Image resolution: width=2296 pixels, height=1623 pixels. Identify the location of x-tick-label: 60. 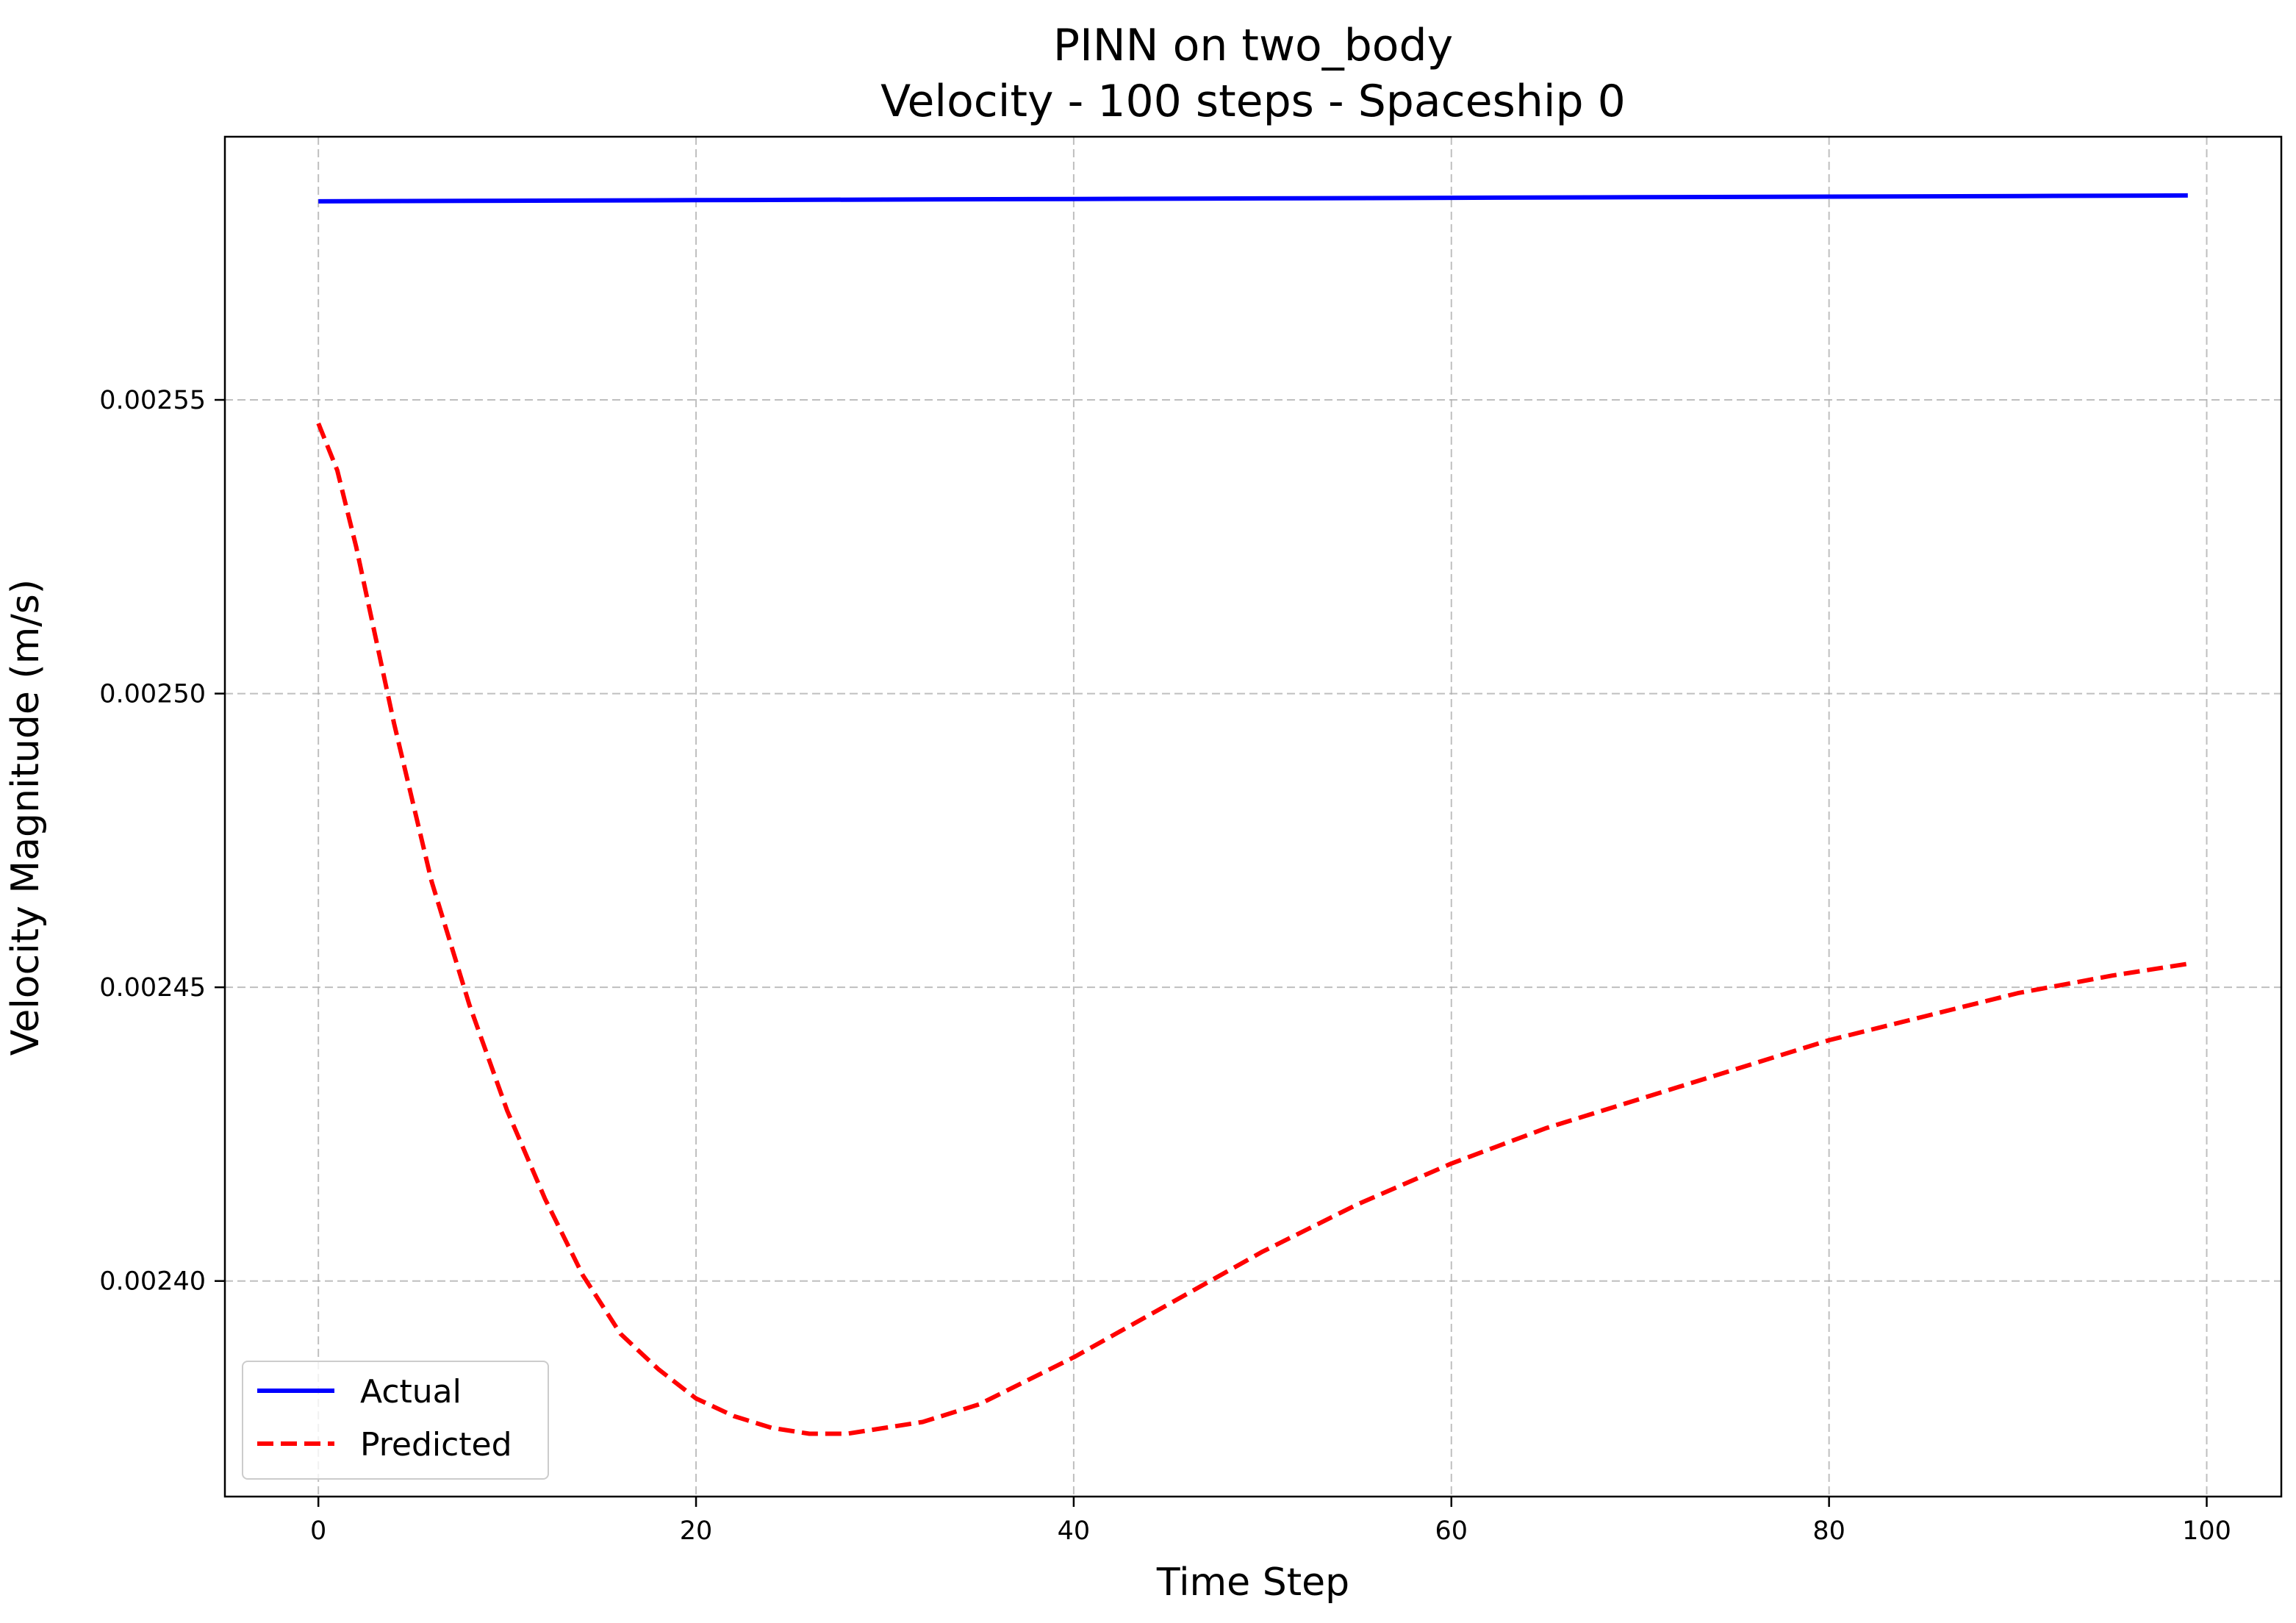
(1451, 1531).